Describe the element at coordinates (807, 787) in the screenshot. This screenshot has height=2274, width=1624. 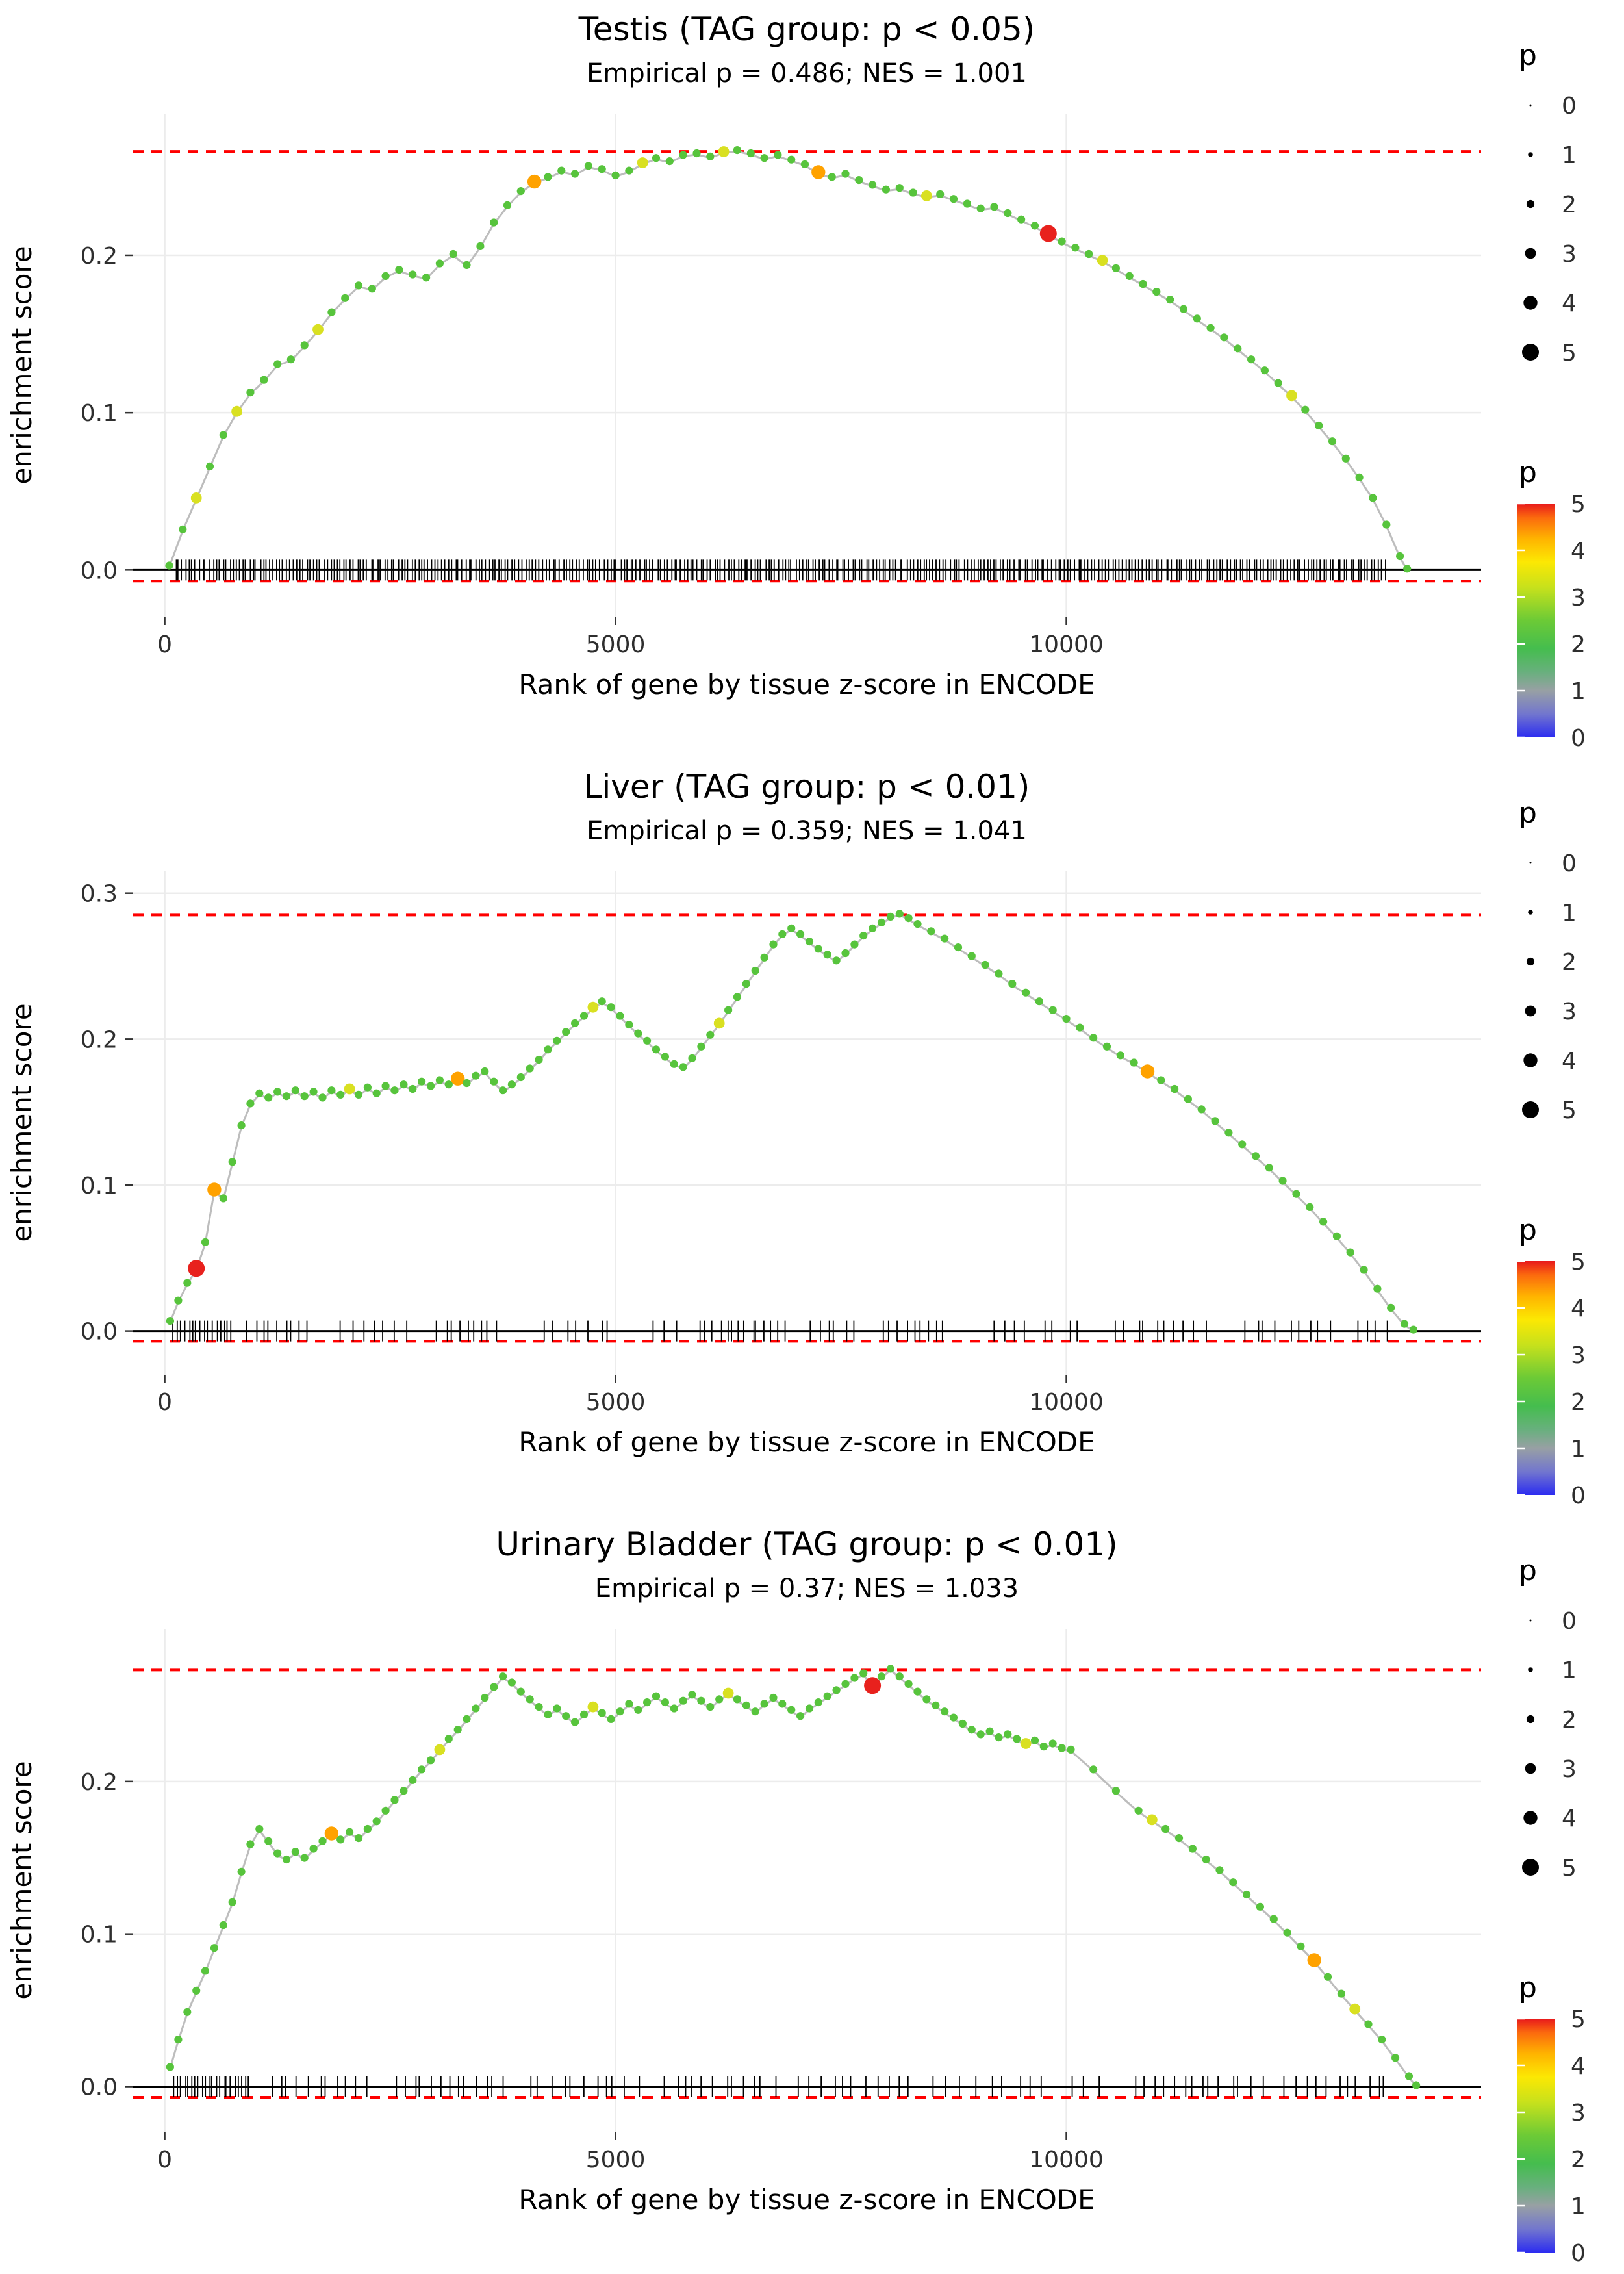
I see `chart-title: Liver (TAG group: p < 0.01)` at that location.